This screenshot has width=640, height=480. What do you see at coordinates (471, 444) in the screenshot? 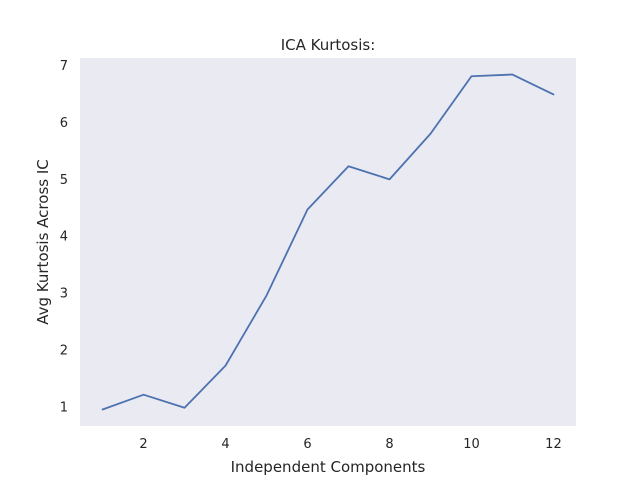
I see `x-tick-label: 10` at bounding box center [471, 444].